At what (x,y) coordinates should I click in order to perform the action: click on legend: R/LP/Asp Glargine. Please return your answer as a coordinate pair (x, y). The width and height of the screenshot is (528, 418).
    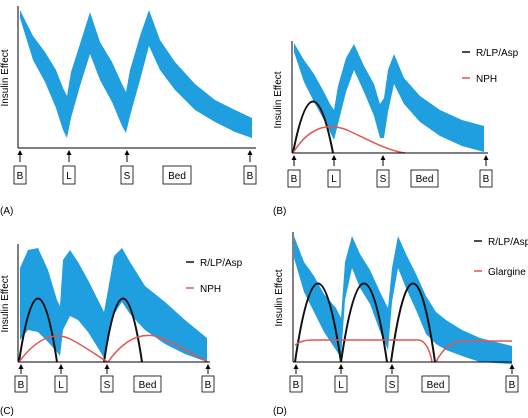
    Looking at the image, I should click on (501, 257).